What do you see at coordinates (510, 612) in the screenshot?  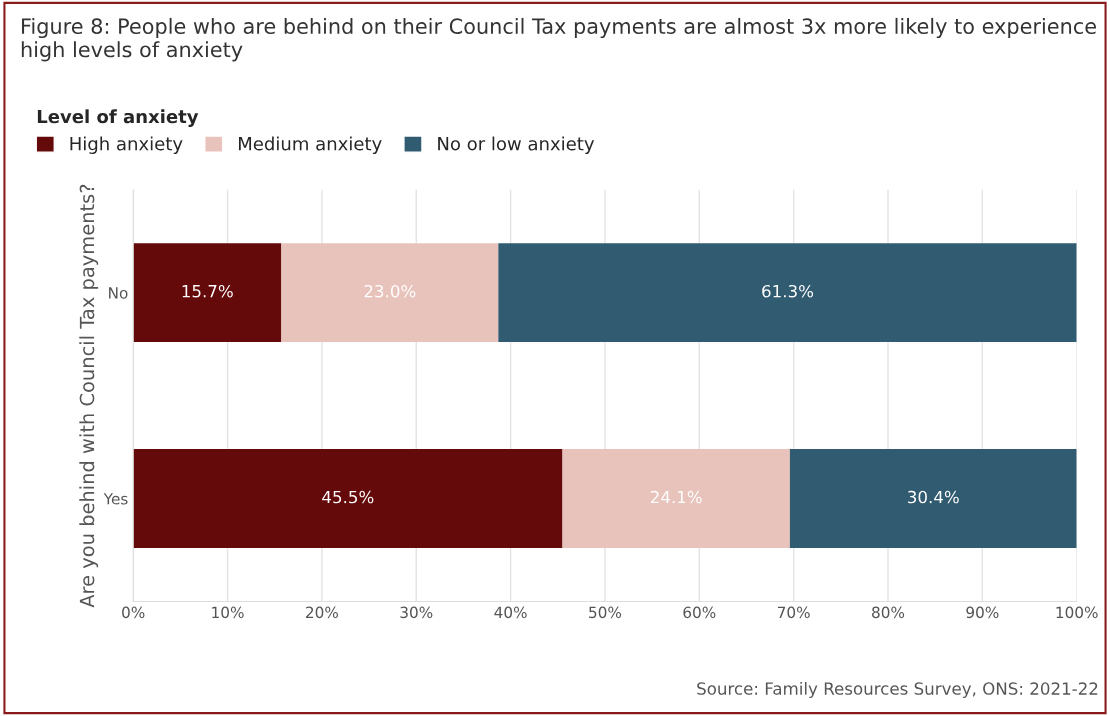 I see `x-tick-label: 40%` at bounding box center [510, 612].